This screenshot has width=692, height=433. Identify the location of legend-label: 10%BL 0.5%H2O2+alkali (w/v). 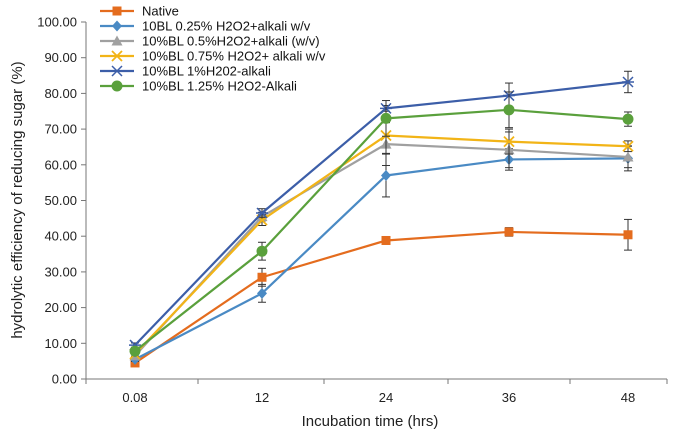
(231, 41).